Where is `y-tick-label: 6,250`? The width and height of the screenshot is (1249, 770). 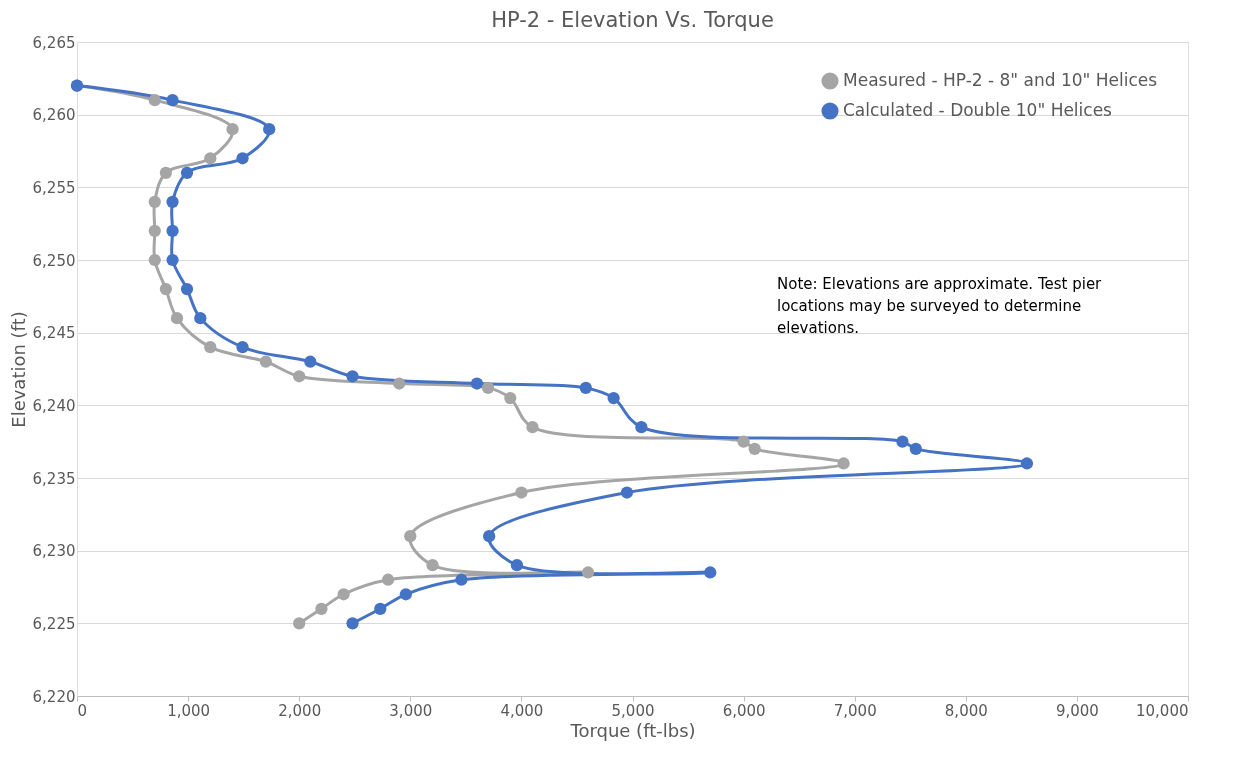 y-tick-label: 6,250 is located at coordinates (54, 260).